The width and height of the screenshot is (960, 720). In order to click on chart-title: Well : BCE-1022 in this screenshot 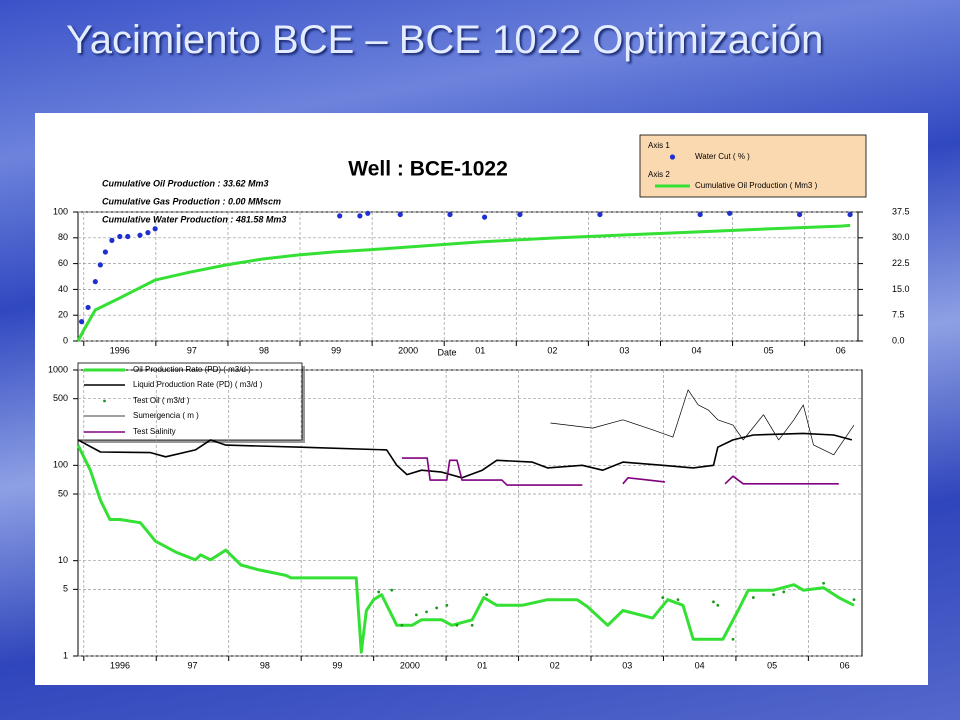, I will do `click(428, 169)`.